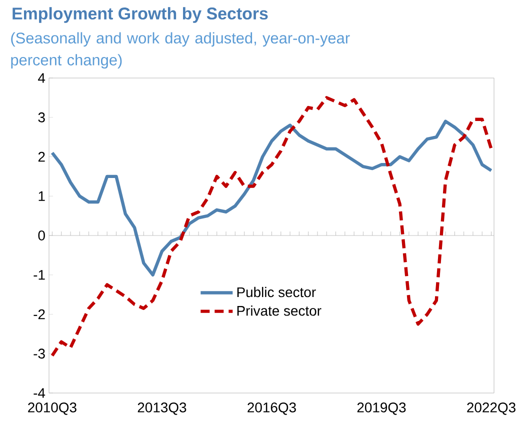 The image size is (524, 428). What do you see at coordinates (272, 408) in the screenshot?
I see `x-tick-label: 2016Q3` at bounding box center [272, 408].